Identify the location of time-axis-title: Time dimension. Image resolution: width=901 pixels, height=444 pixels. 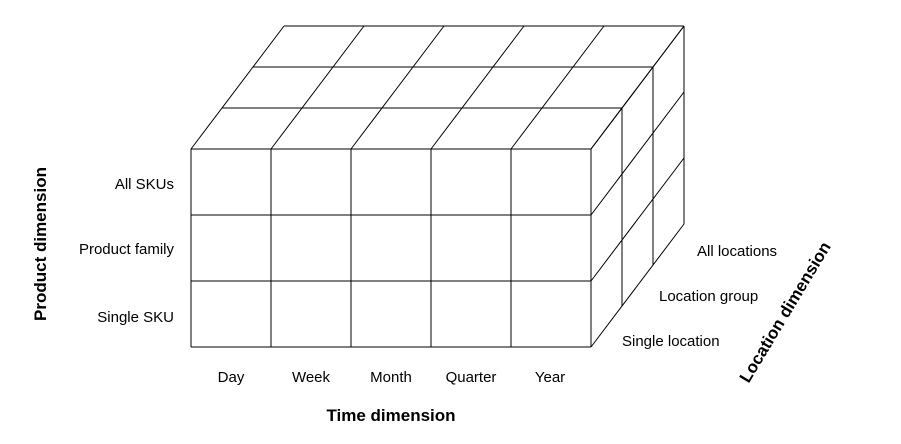
(390, 415).